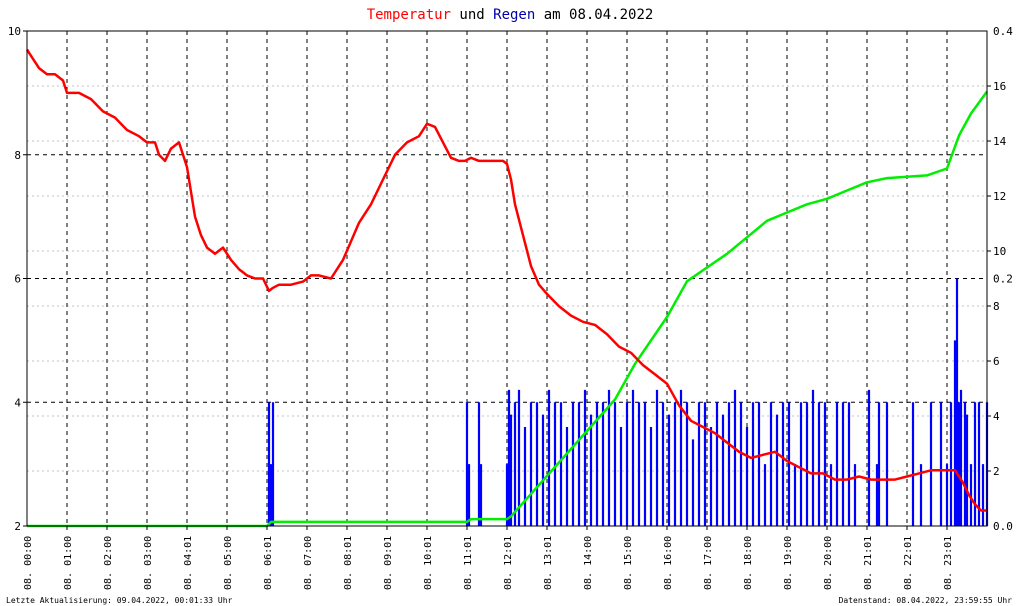 This screenshot has width=1020, height=606. What do you see at coordinates (17, 526) in the screenshot?
I see `y-left-tick-label: 2` at bounding box center [17, 526].